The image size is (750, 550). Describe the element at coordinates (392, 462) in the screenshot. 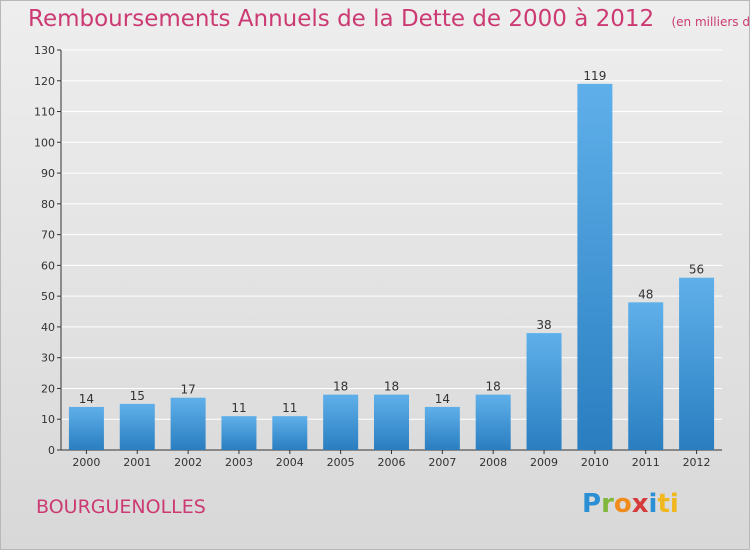

I see `x-tick-label: 2006` at that location.